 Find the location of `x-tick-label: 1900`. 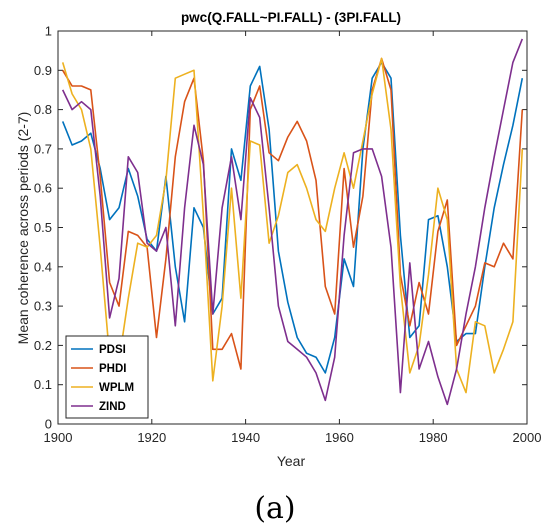

x-tick-label: 1900 is located at coordinates (58, 437).